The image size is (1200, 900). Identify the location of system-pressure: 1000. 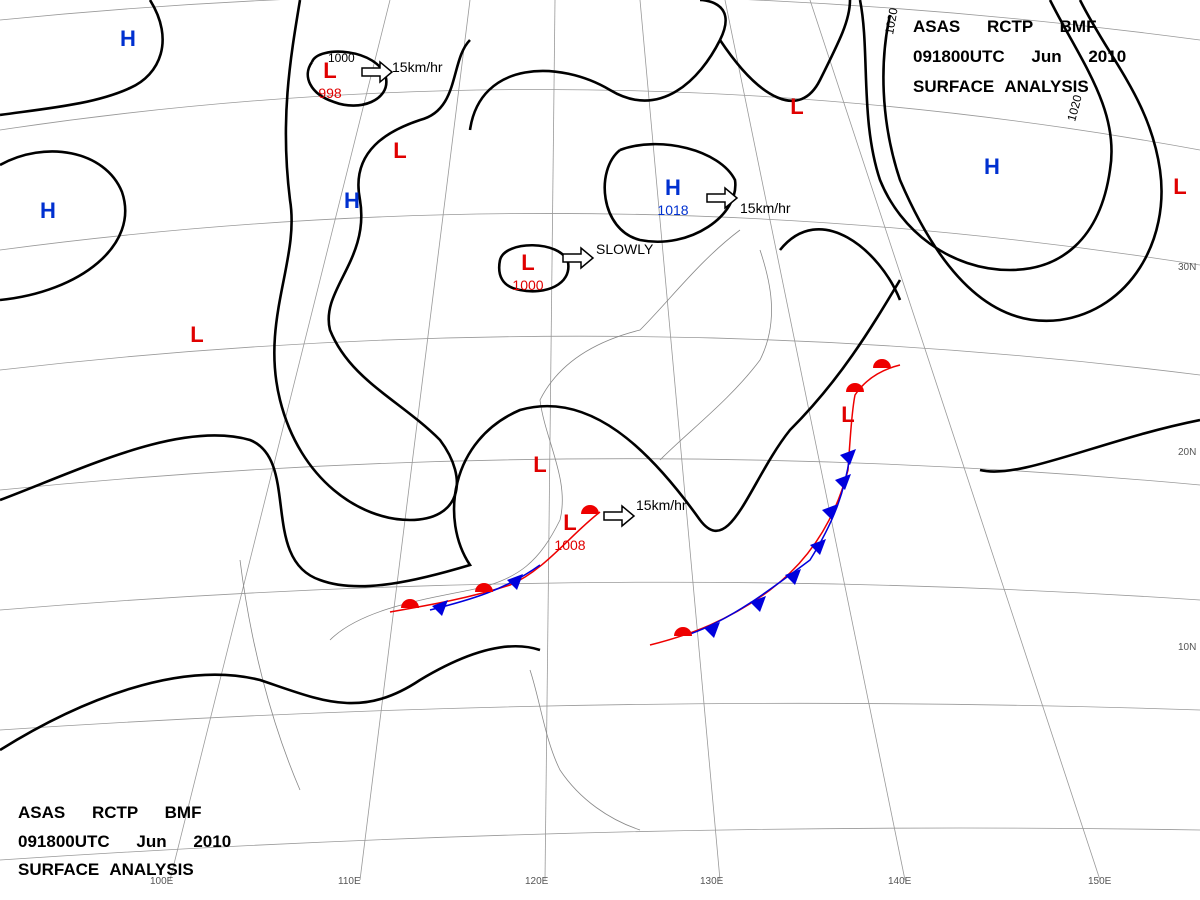
(527, 285).